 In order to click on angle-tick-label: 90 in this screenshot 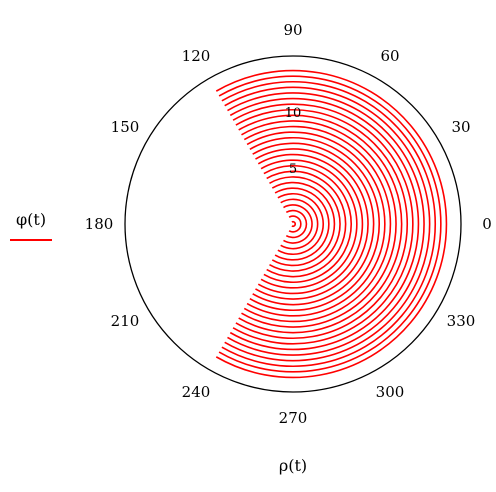, I will do `click(292, 30)`.